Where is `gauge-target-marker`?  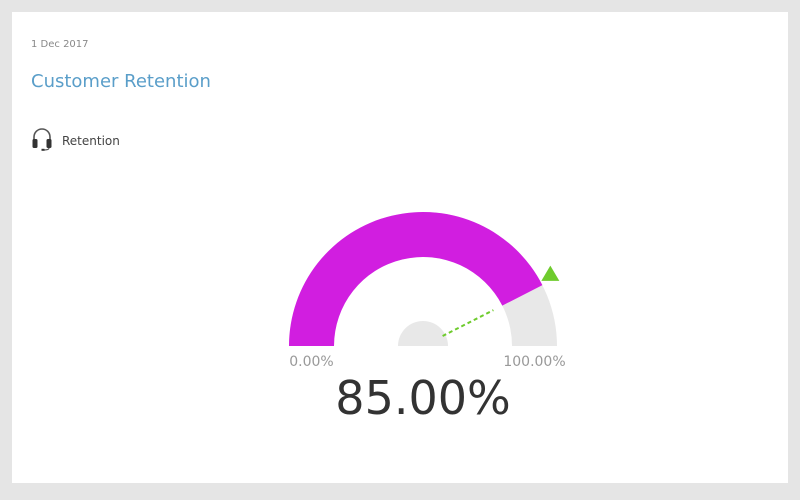 gauge-target-marker is located at coordinates (550, 273).